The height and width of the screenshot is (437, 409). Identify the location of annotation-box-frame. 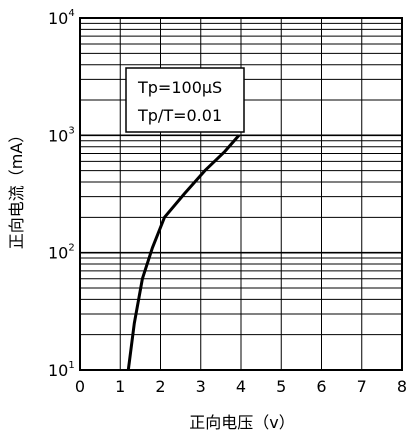
(185, 100).